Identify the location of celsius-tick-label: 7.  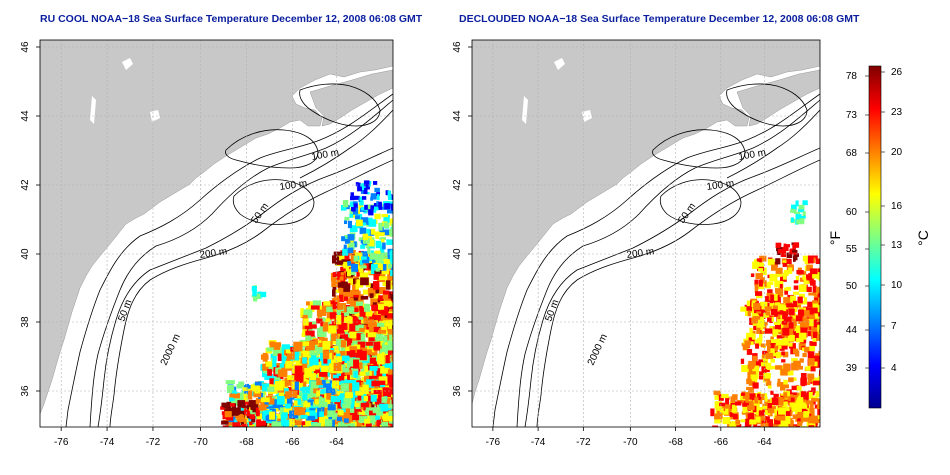
(894, 326).